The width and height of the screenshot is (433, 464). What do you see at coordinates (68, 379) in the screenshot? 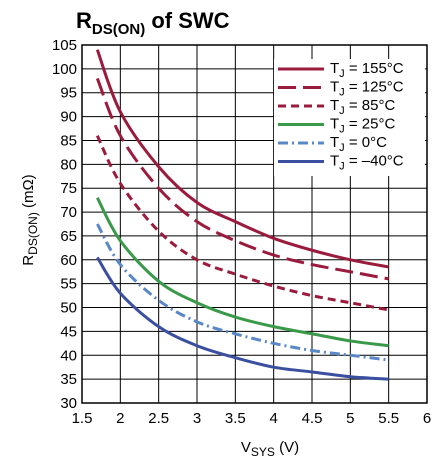
I see `y-tick-label: 35` at bounding box center [68, 379].